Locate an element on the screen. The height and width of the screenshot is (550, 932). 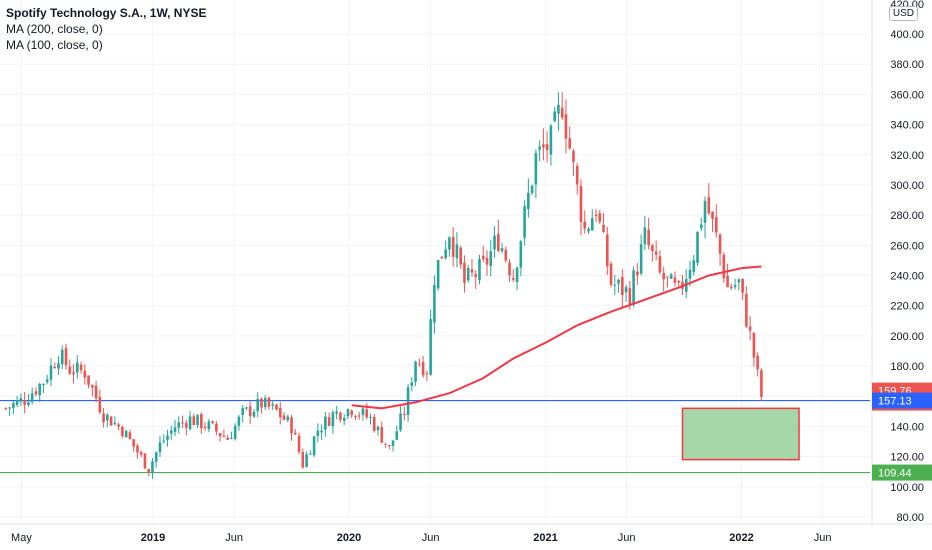
y-tick-label: 420.00 is located at coordinates (907, 5).